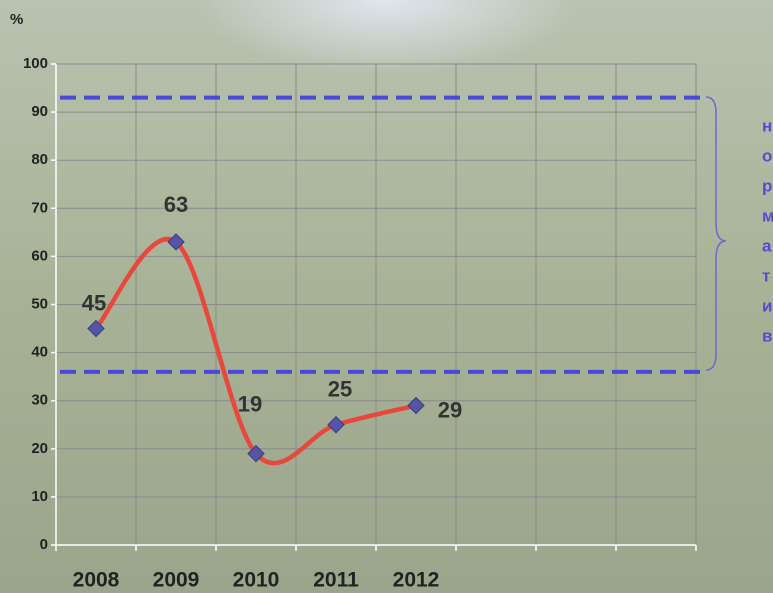 Image resolution: width=773 pixels, height=593 pixels. I want to click on data-label: 19, so click(250, 403).